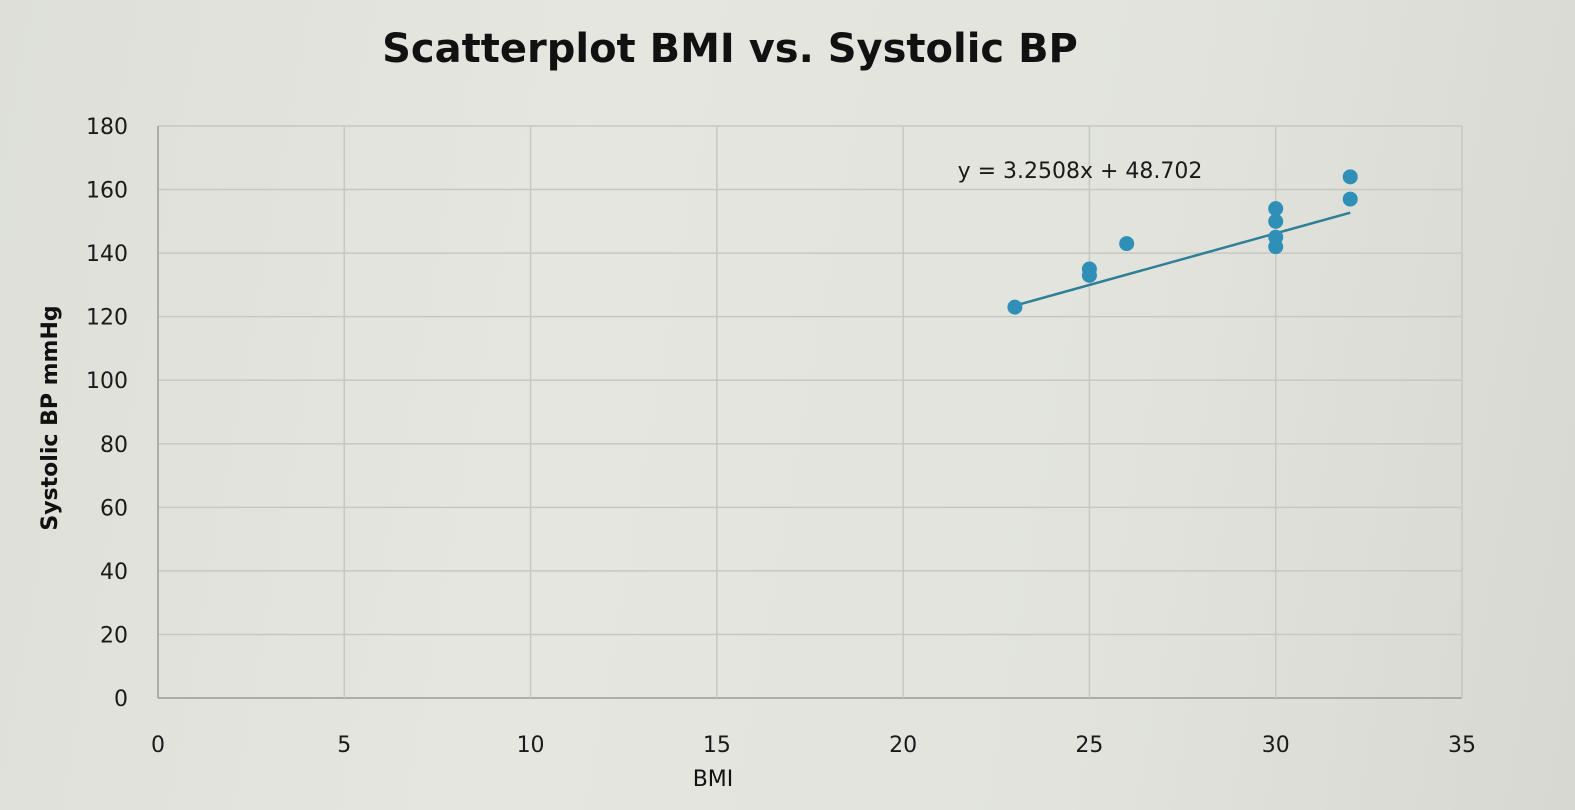 This screenshot has width=1575, height=810. Describe the element at coordinates (107, 191) in the screenshot. I see `y-tick-label-160: 160` at that location.